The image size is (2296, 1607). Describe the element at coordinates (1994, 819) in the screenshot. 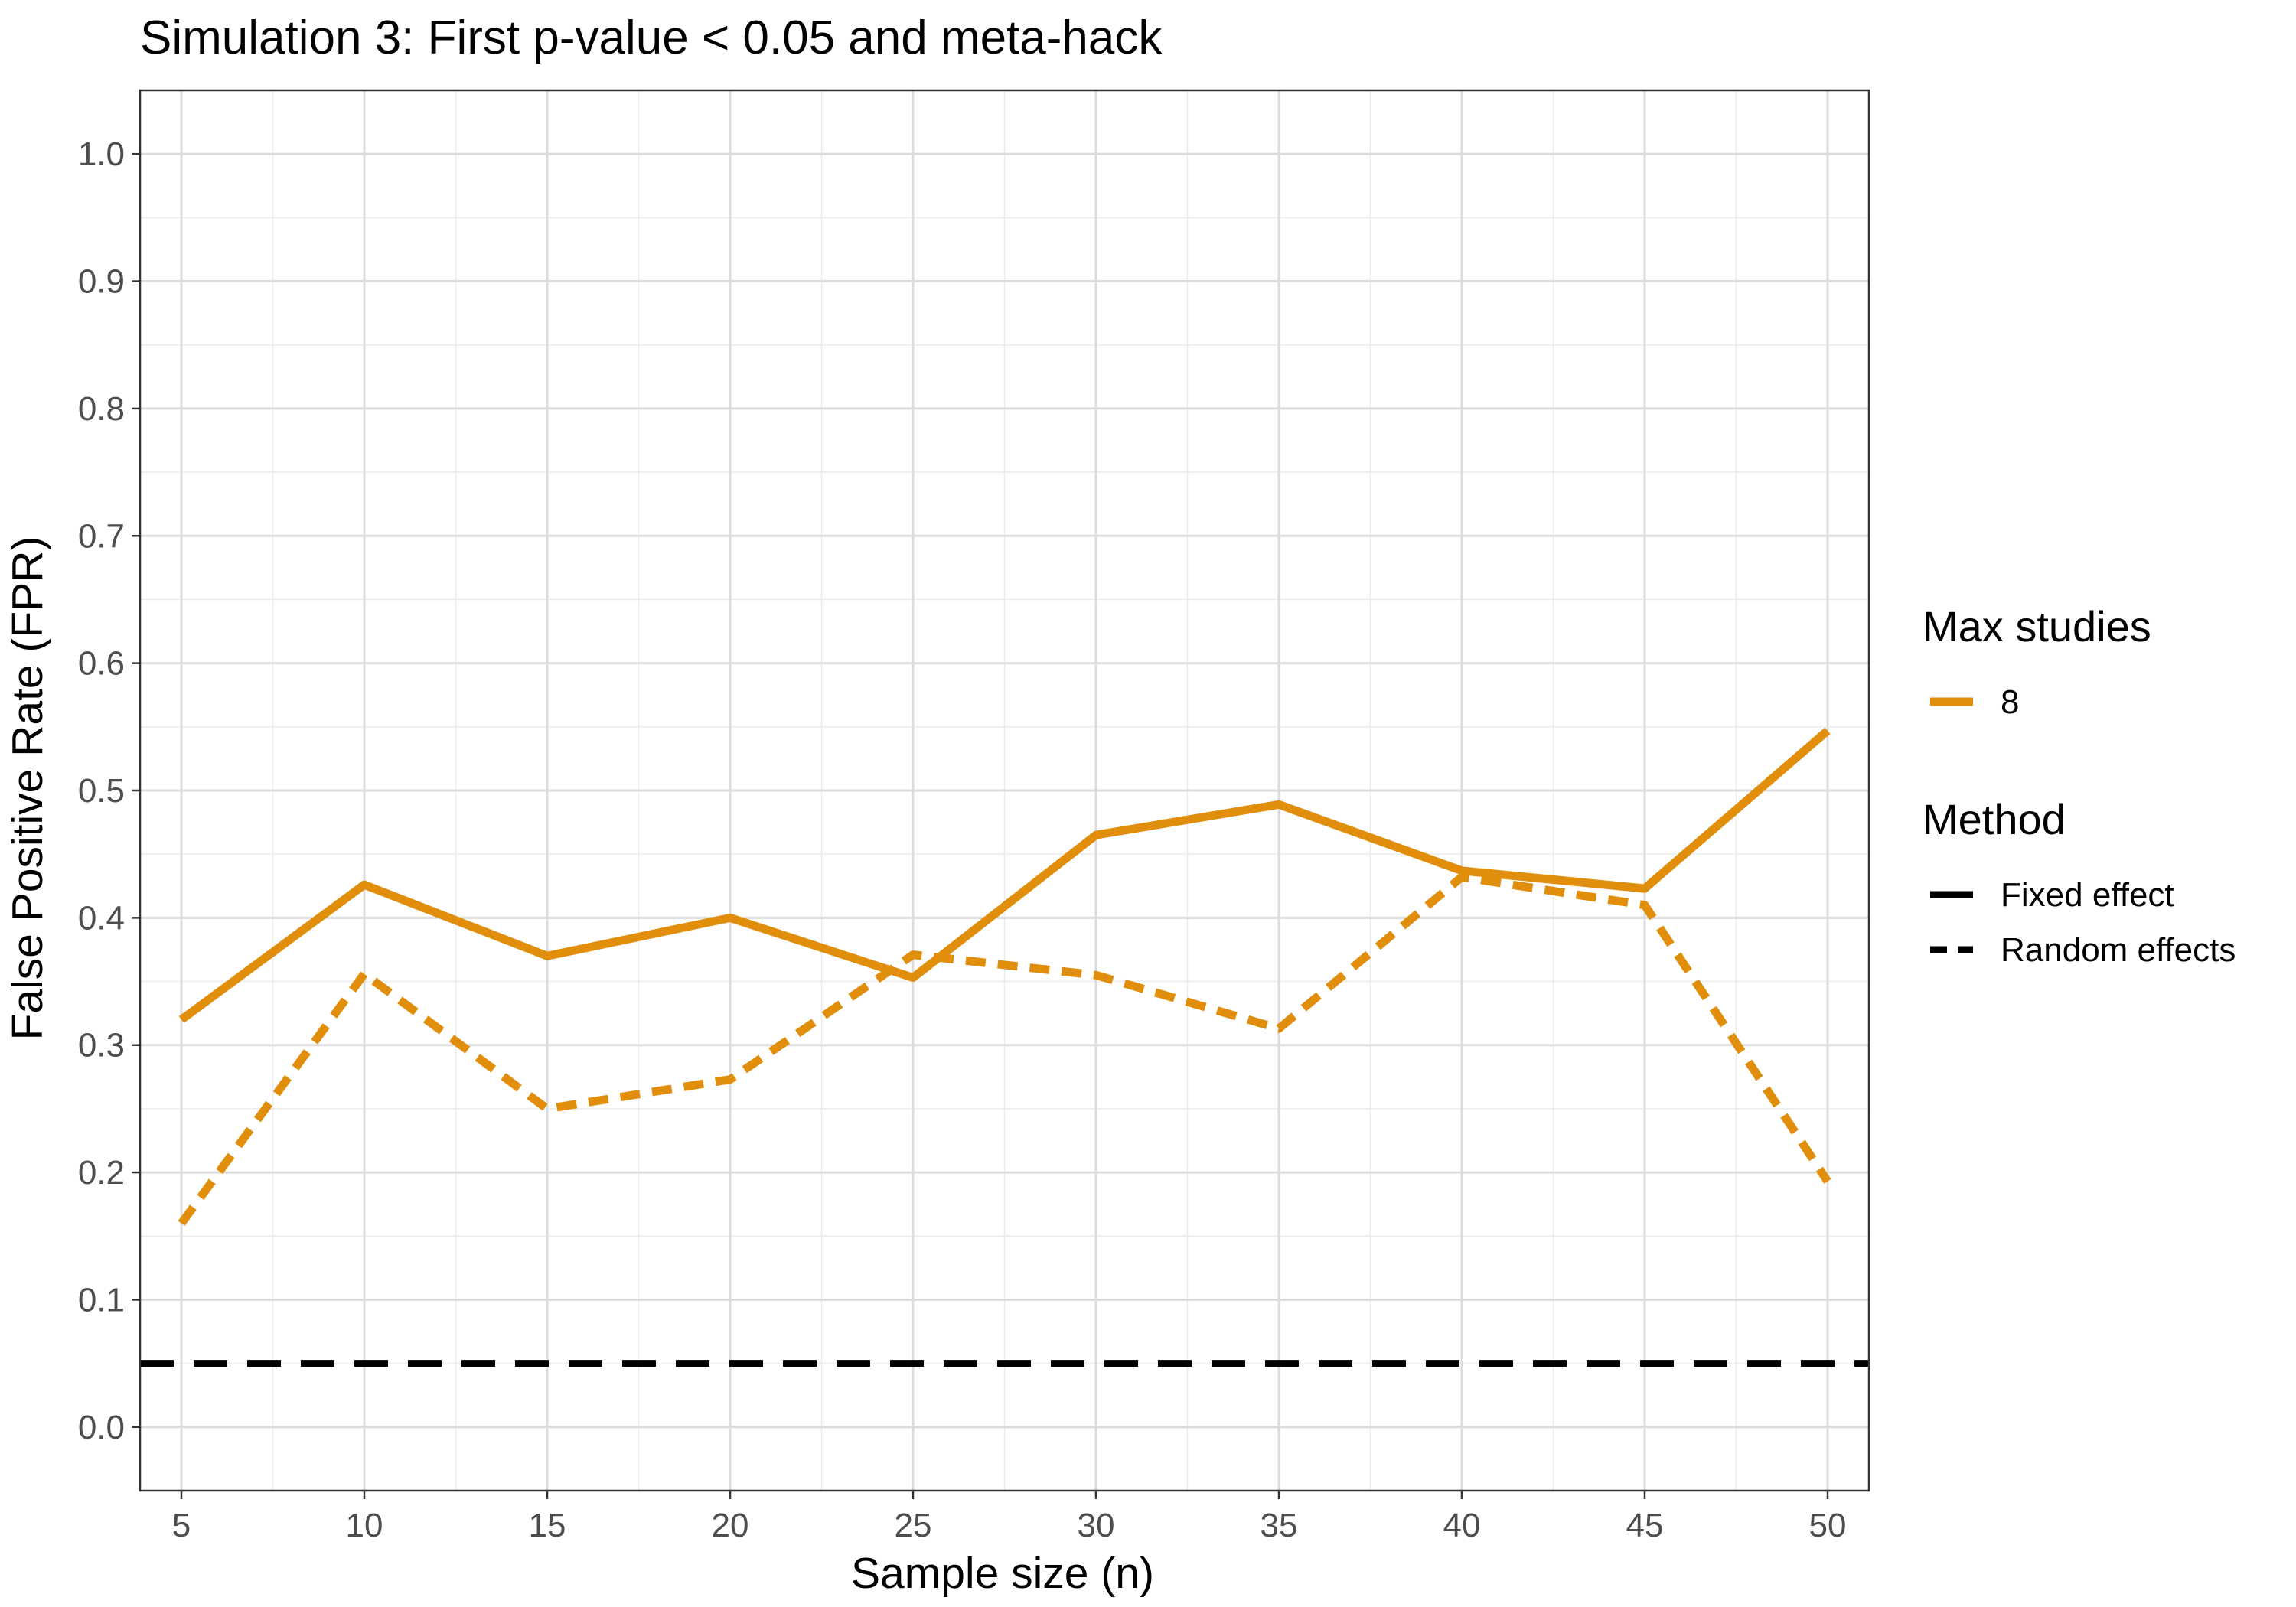

I see `legend-title-method: Method` at that location.